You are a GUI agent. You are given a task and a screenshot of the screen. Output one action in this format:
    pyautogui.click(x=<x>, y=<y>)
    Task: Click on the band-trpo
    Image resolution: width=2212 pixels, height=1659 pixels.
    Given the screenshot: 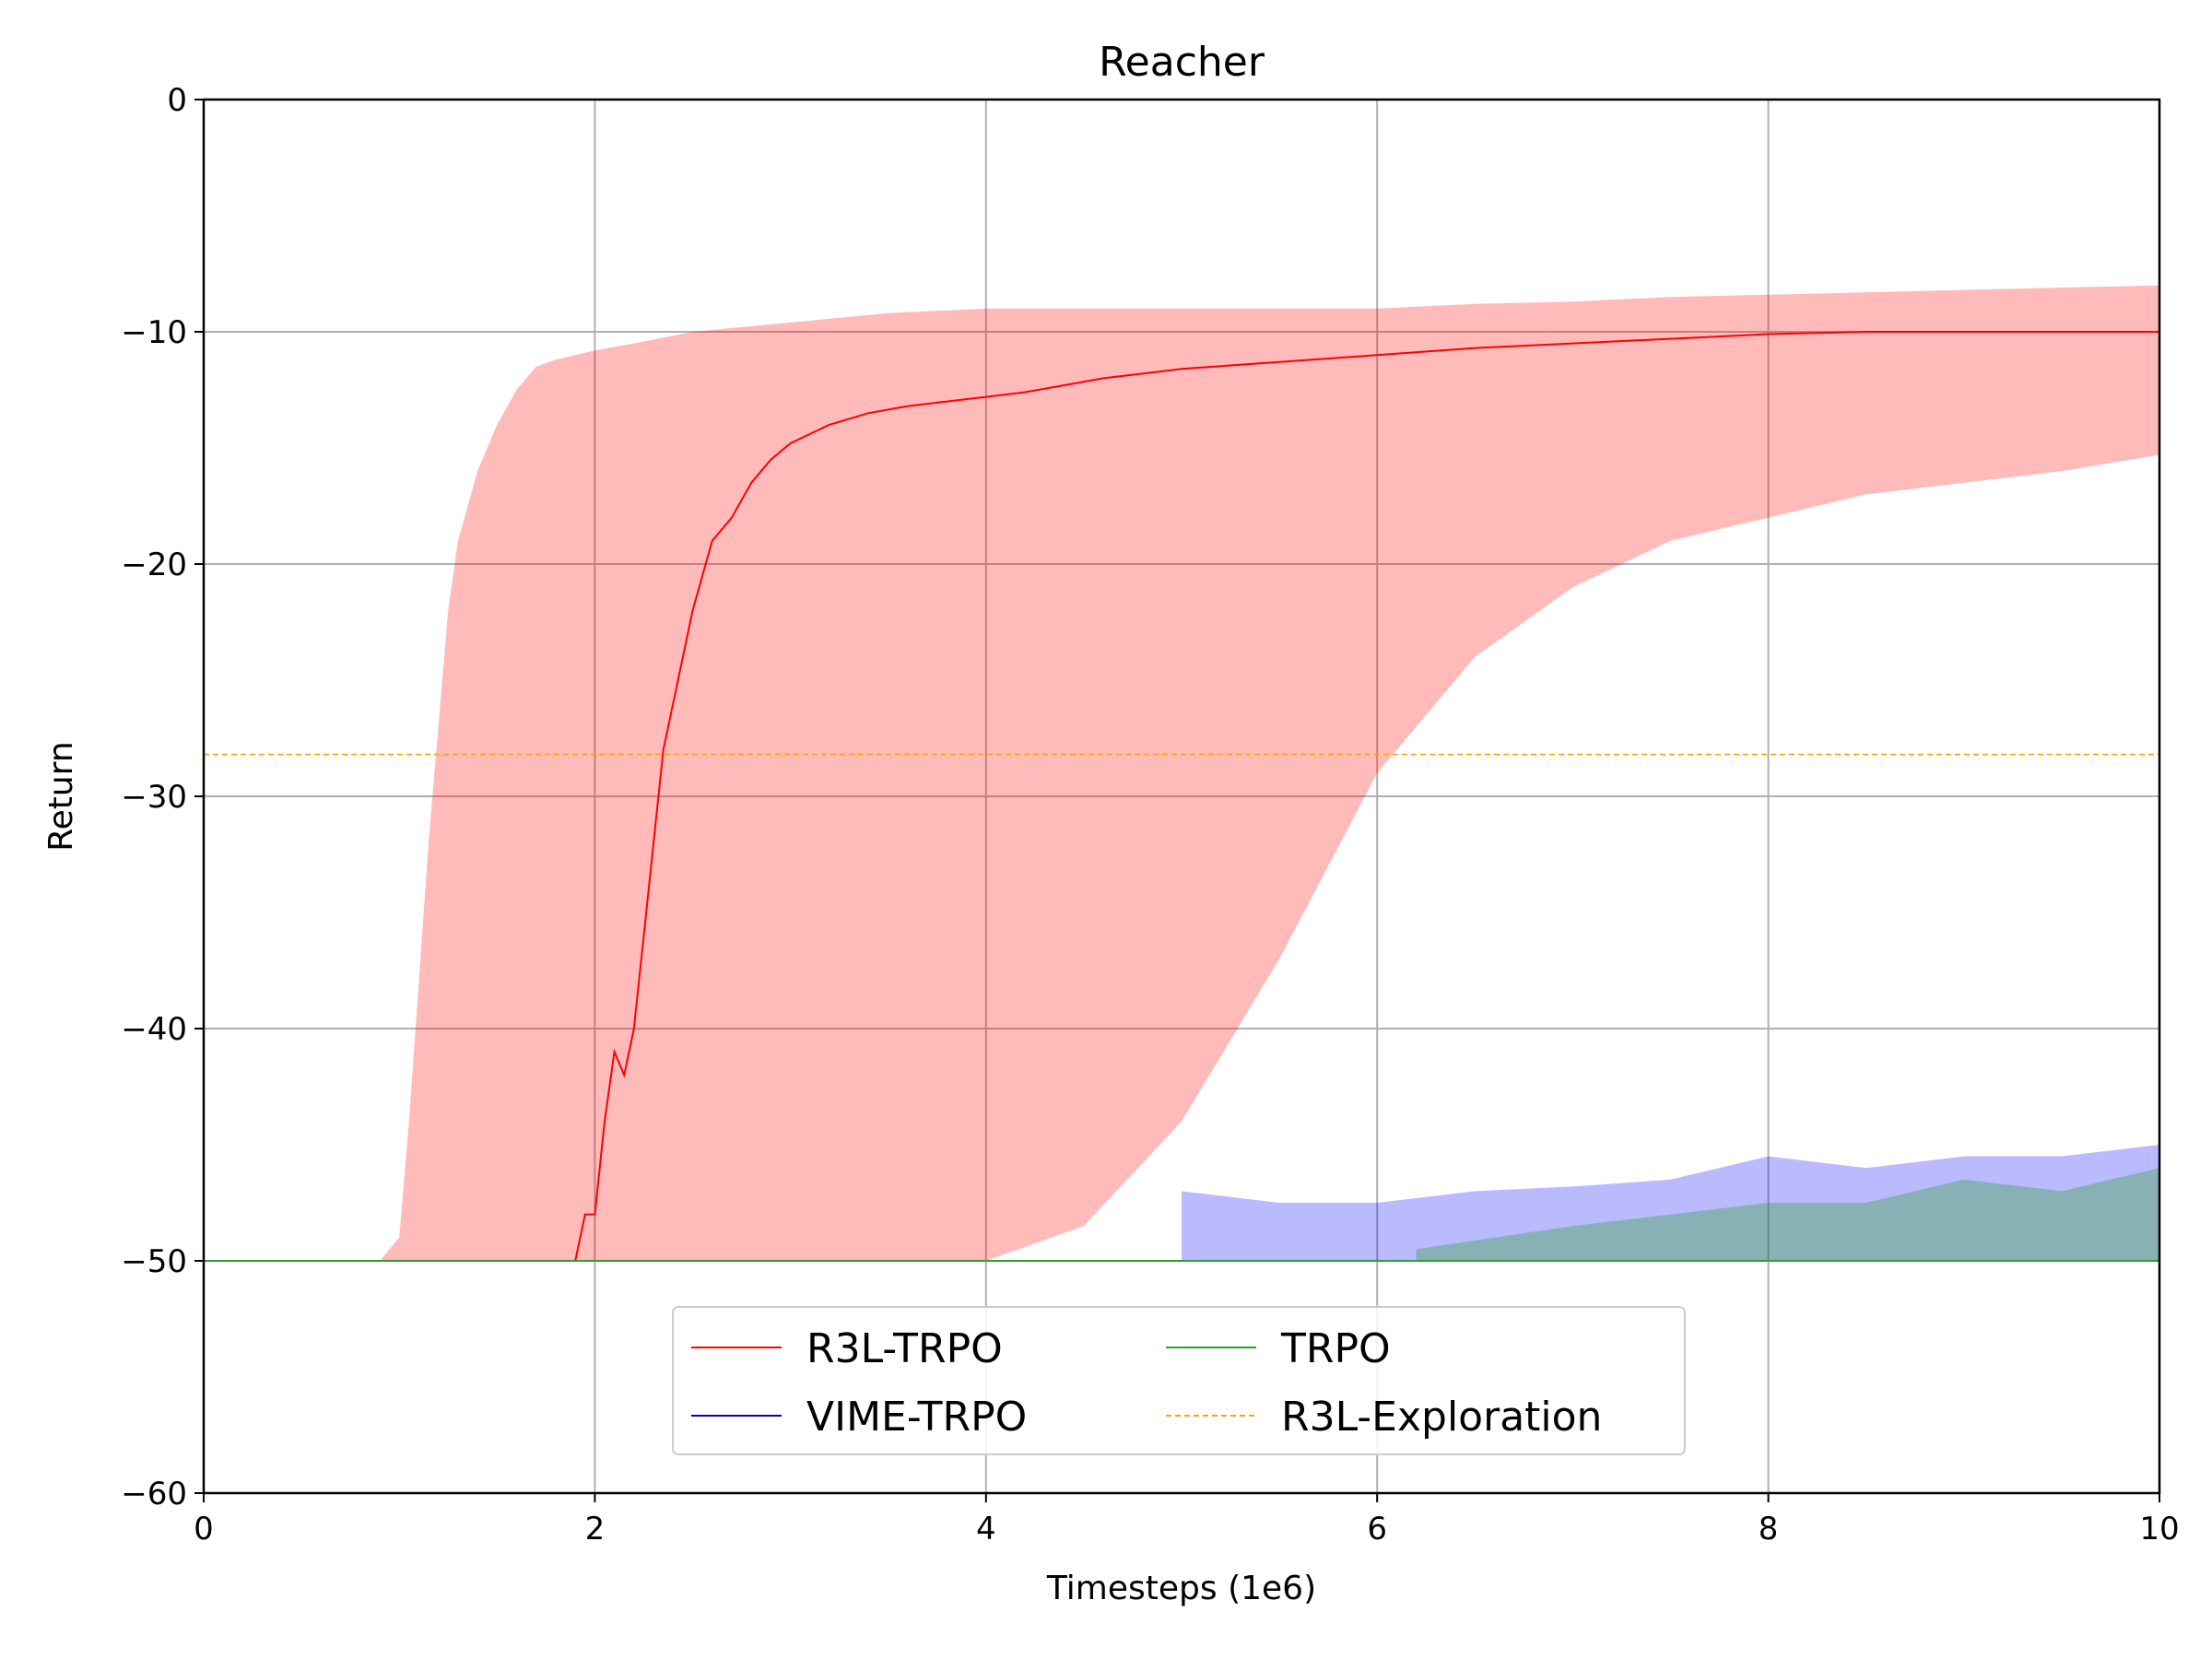 What is the action you would take?
    pyautogui.click(x=1787, y=1214)
    